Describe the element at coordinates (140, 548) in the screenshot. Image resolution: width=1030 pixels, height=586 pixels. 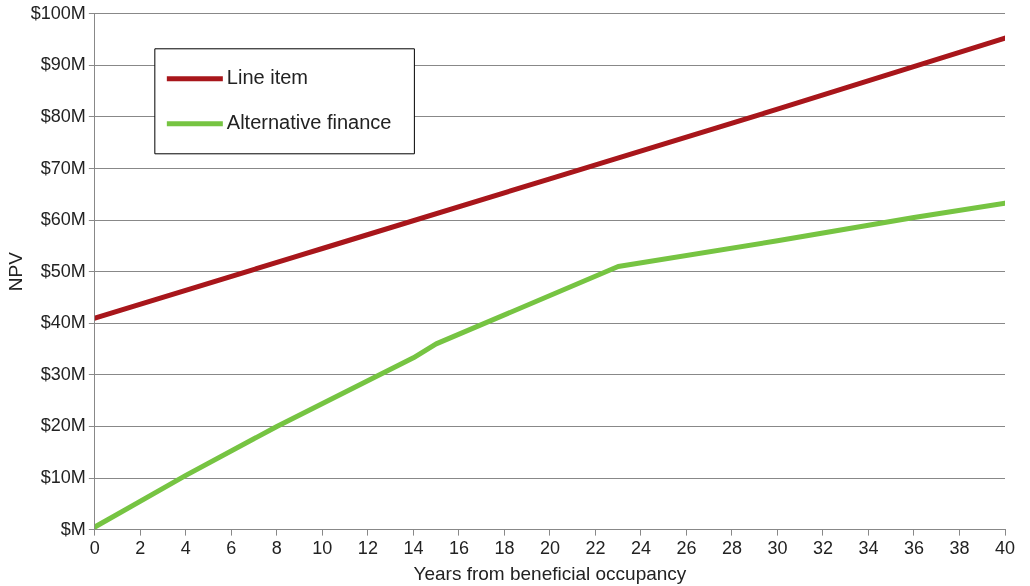
I see `x-tick-label: 2` at that location.